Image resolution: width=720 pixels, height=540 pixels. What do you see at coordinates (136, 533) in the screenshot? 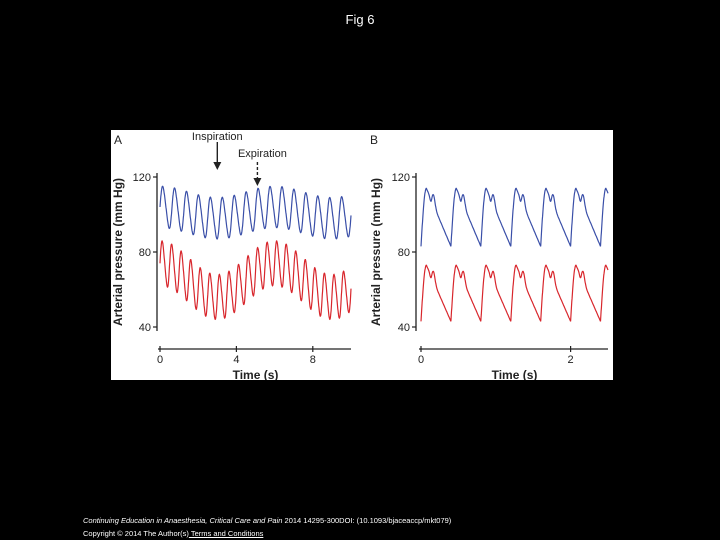
I see `copyright-text: Copyright © 2014 The Author(s)` at bounding box center [136, 533].